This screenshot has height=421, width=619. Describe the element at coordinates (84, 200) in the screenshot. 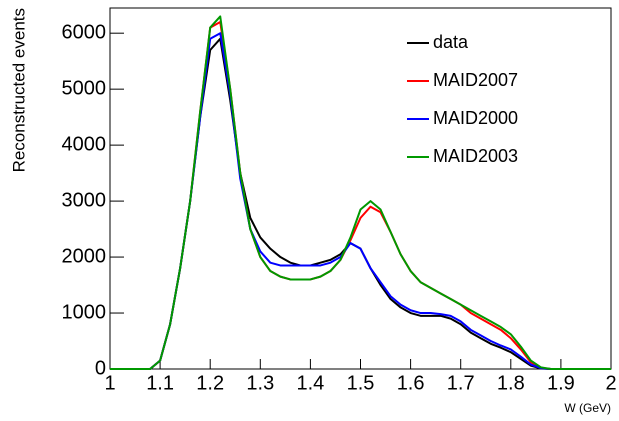

I see `y-tick-label: 3000` at that location.